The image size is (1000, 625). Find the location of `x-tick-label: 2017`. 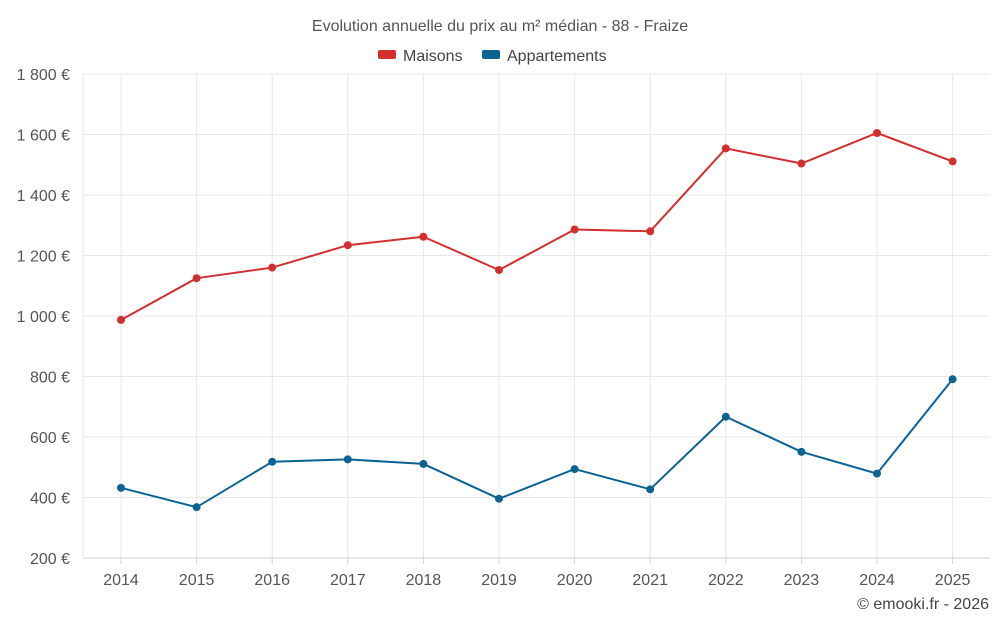

x-tick-label: 2017 is located at coordinates (348, 580).